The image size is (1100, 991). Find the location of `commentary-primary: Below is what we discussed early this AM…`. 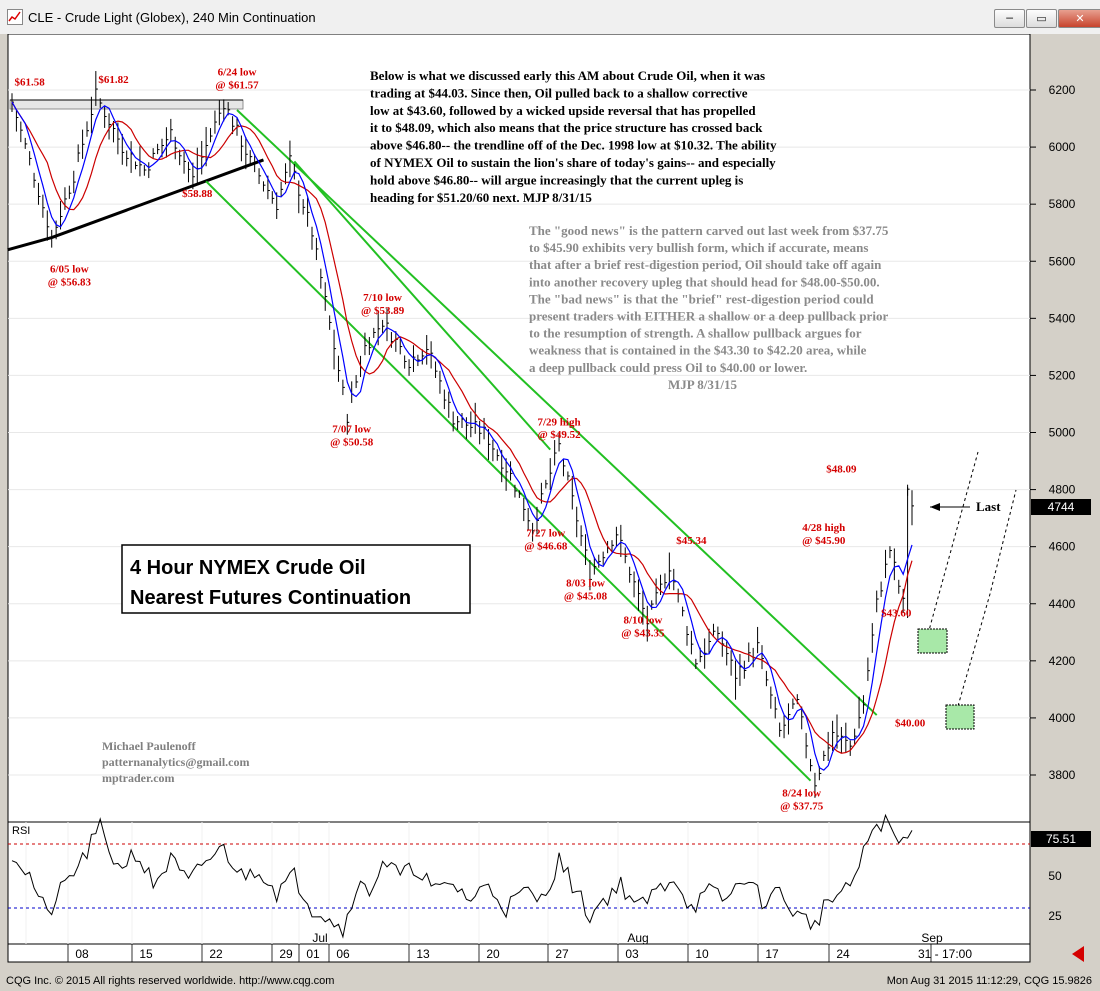

commentary-primary: Below is what we discussed early this AM… is located at coordinates (573, 136).